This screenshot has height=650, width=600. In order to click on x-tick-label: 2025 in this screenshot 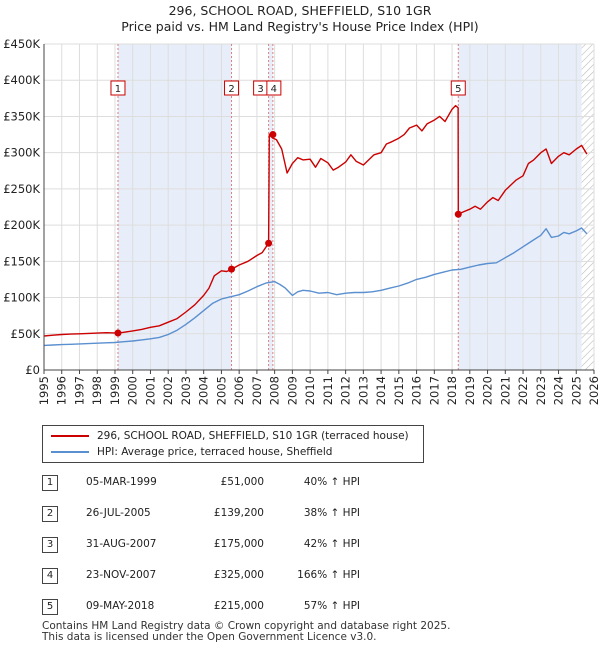, I will do `click(576, 390)`.